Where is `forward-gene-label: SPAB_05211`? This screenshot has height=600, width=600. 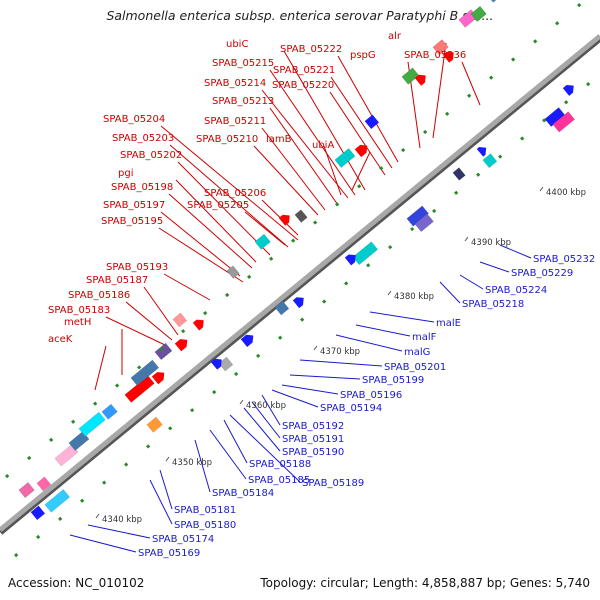 forward-gene-label: SPAB_05211 is located at coordinates (235, 121).